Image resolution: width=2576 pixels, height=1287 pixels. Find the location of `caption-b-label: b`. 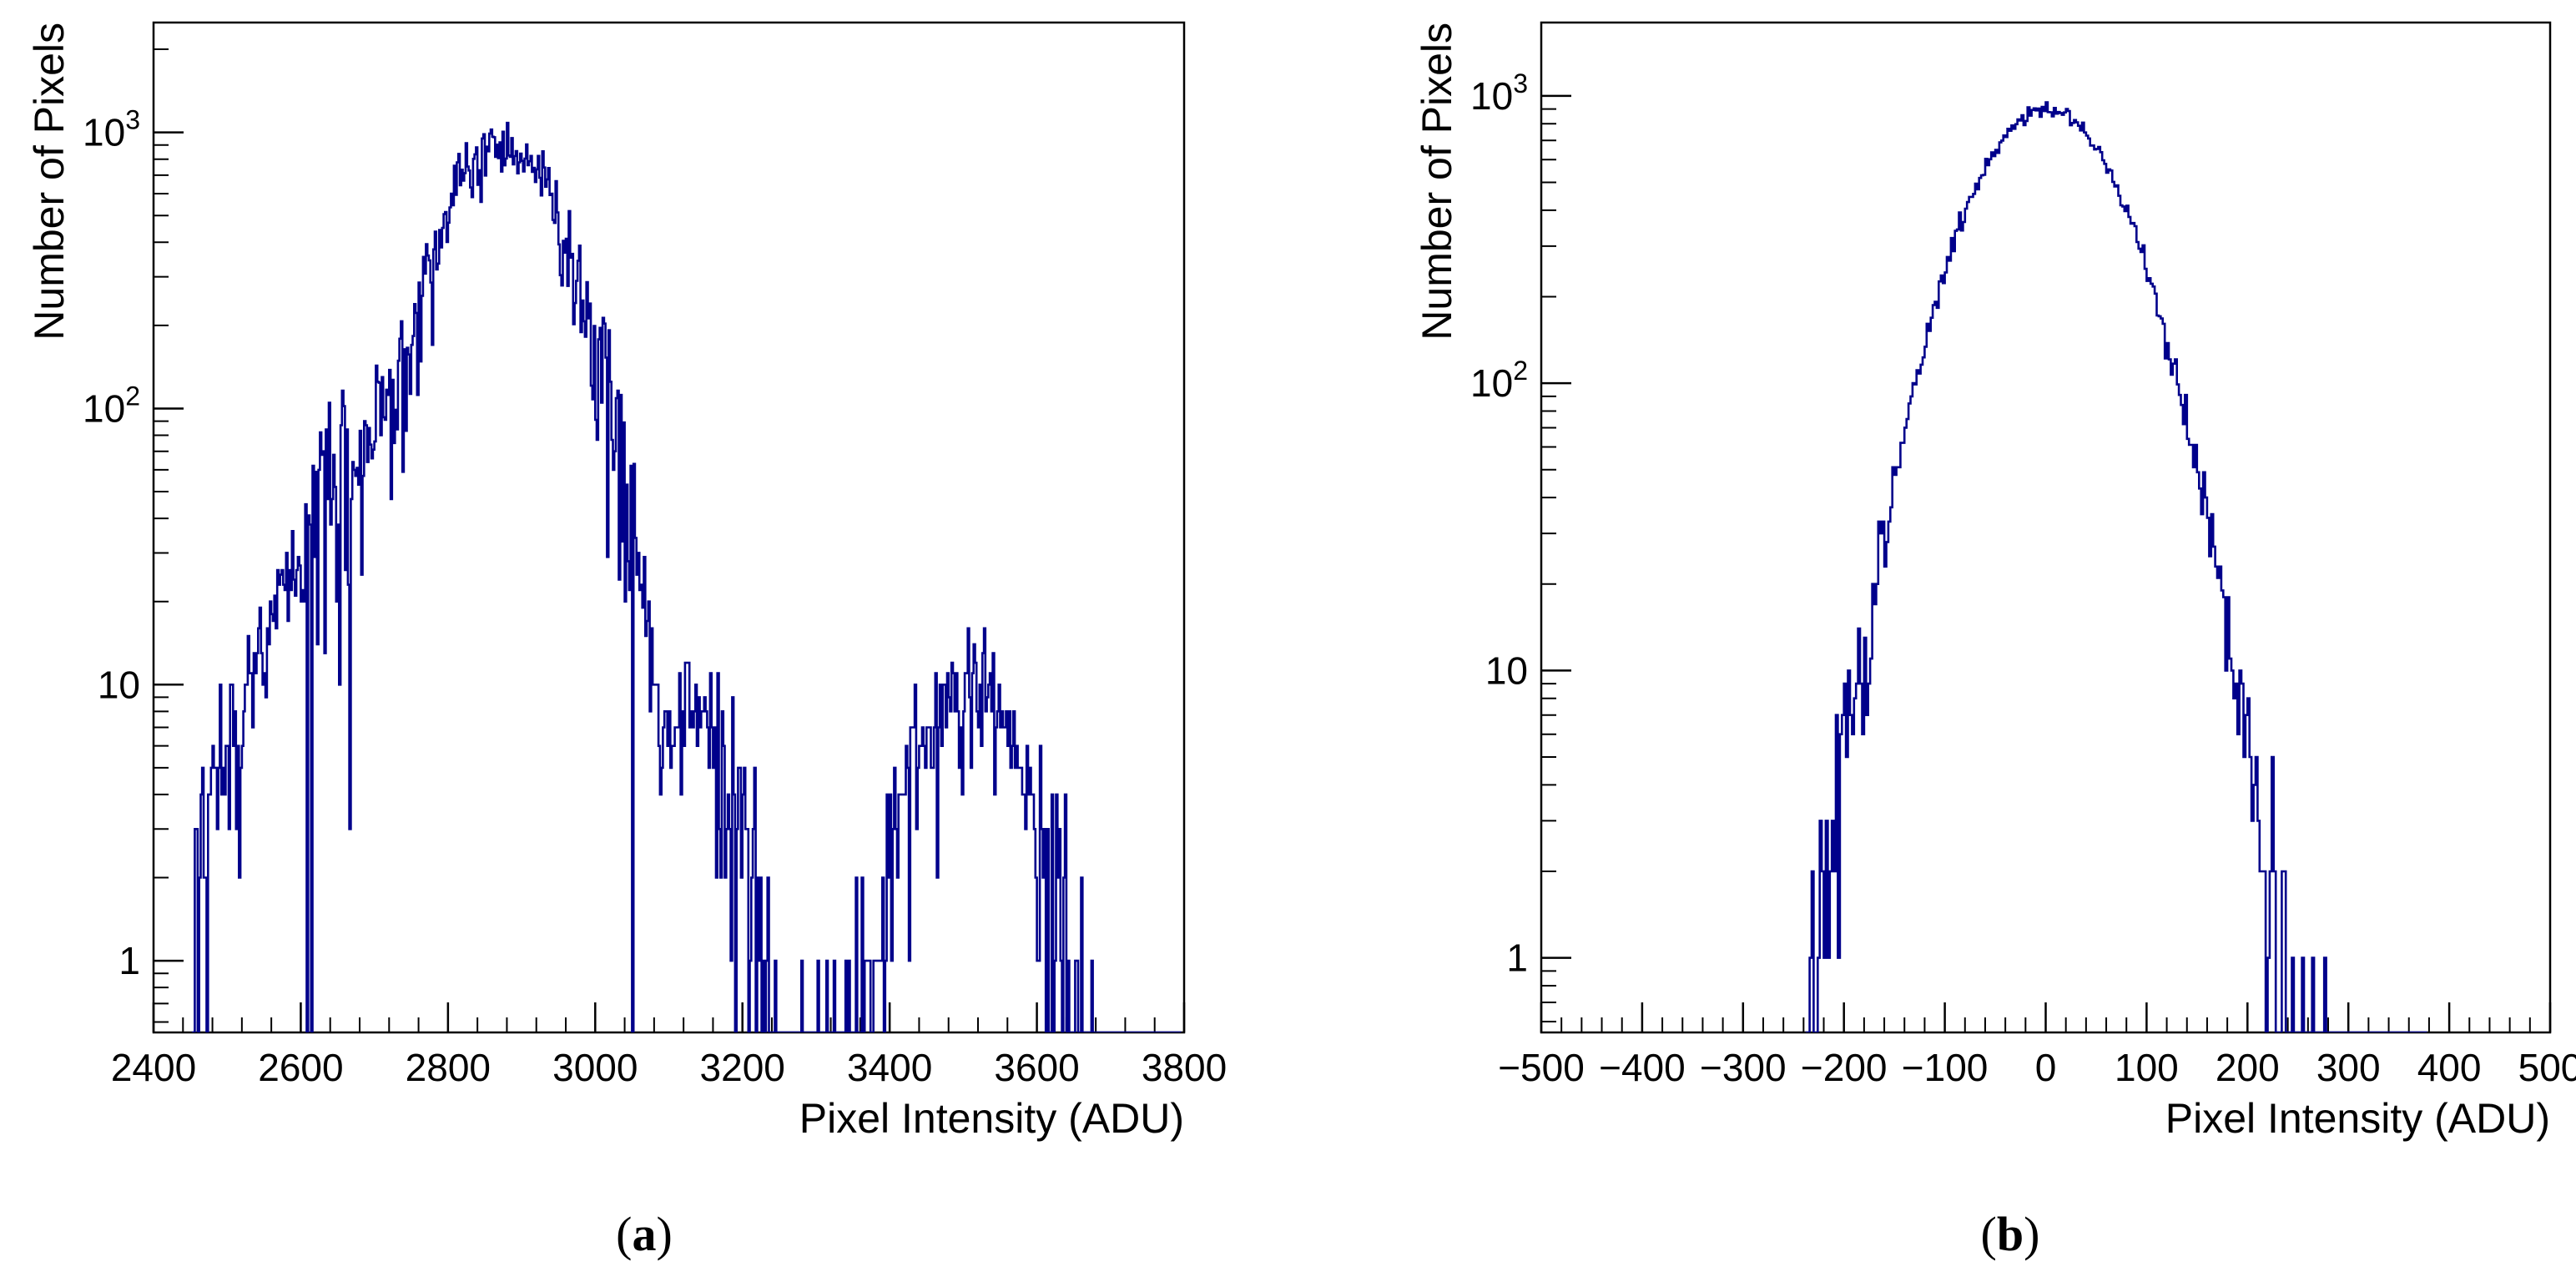

caption-b-label: b is located at coordinates (2010, 1234).